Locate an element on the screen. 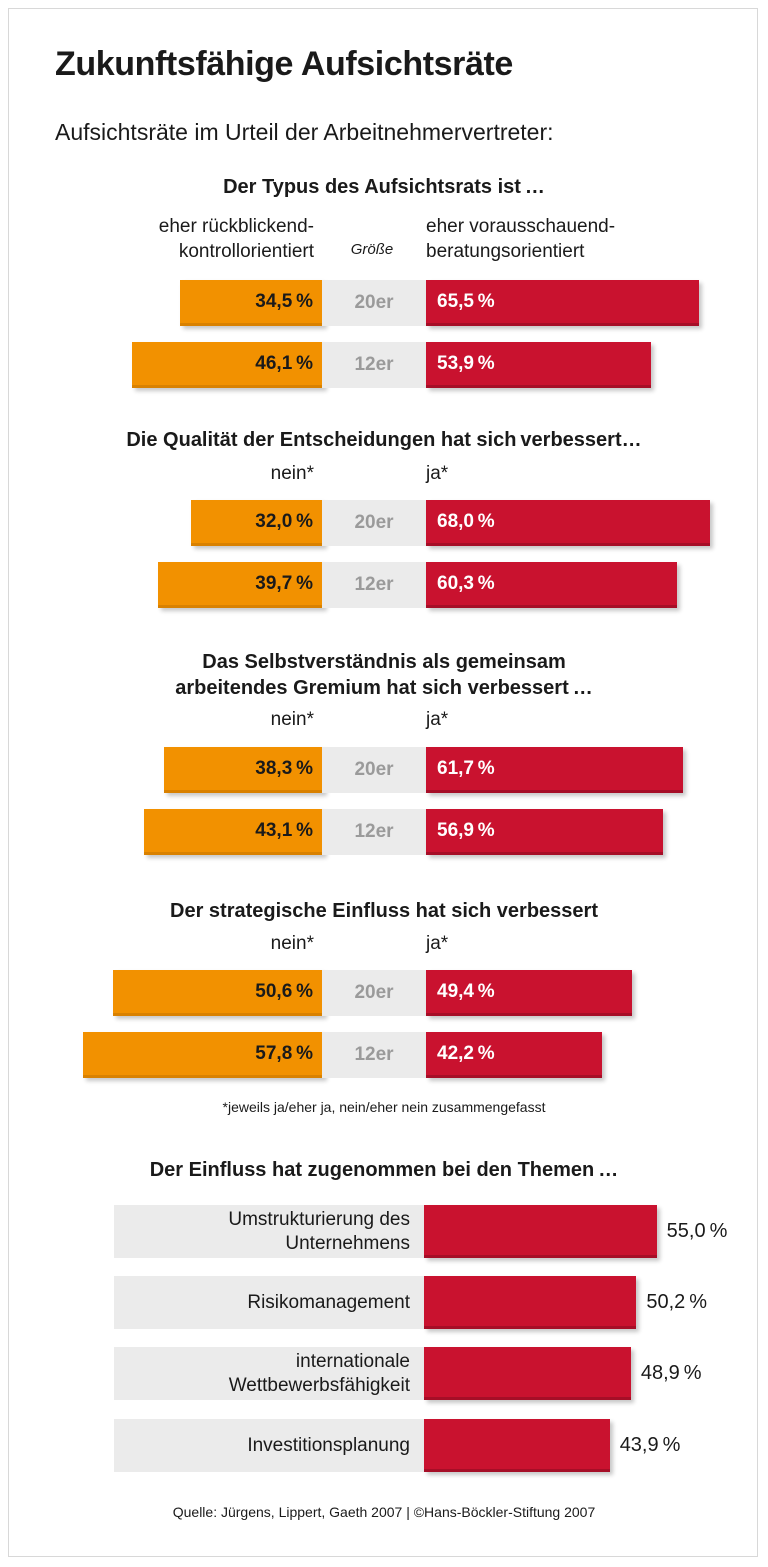 The width and height of the screenshot is (768, 1567). theme-label-text: internationale Wettbewerbsfähigkeit is located at coordinates (269, 1373).